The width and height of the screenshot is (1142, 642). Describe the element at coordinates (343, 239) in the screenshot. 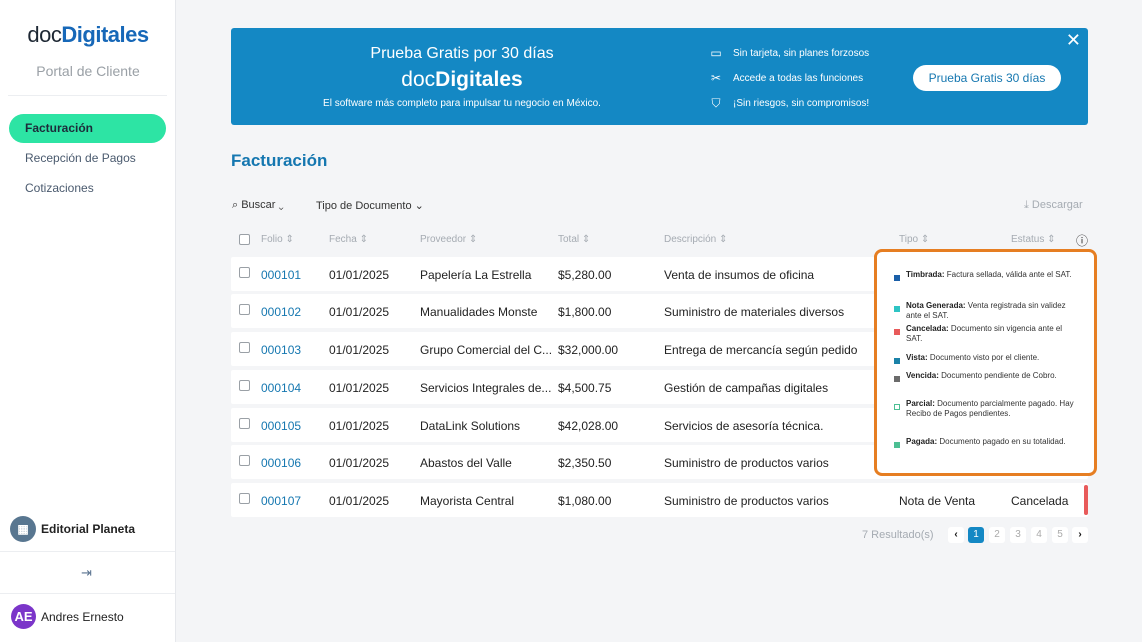

I see `header-label: Fecha` at that location.